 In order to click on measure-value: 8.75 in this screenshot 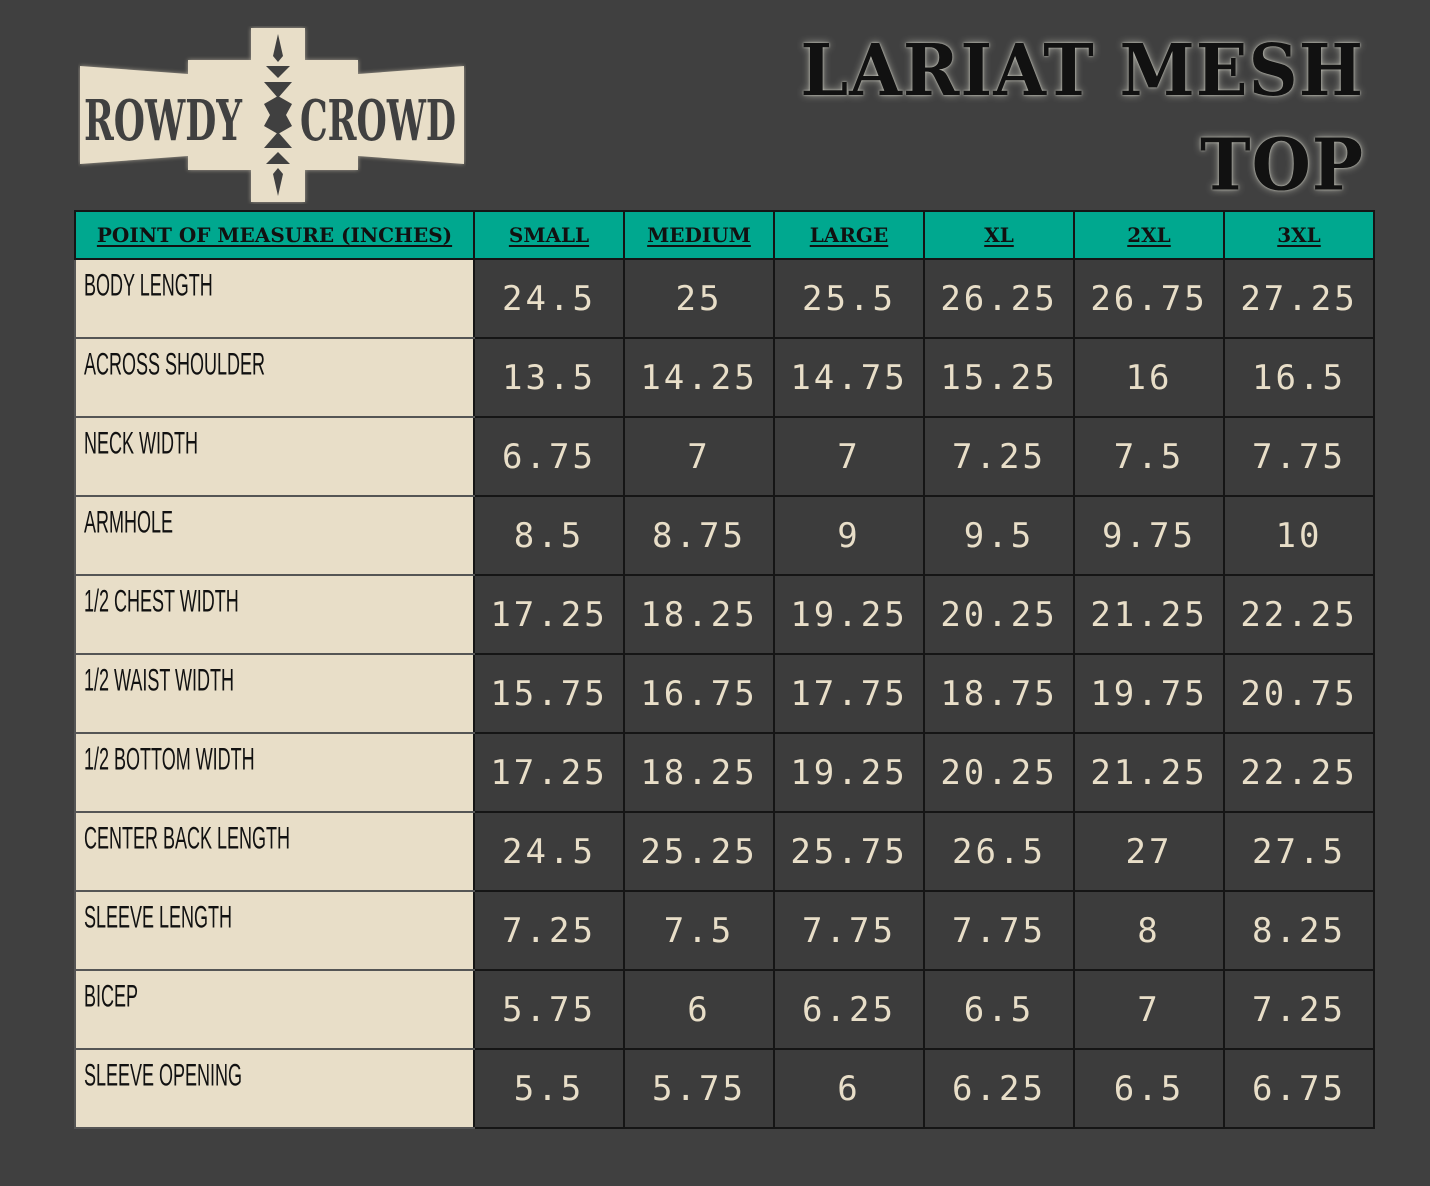, I will do `click(699, 535)`.